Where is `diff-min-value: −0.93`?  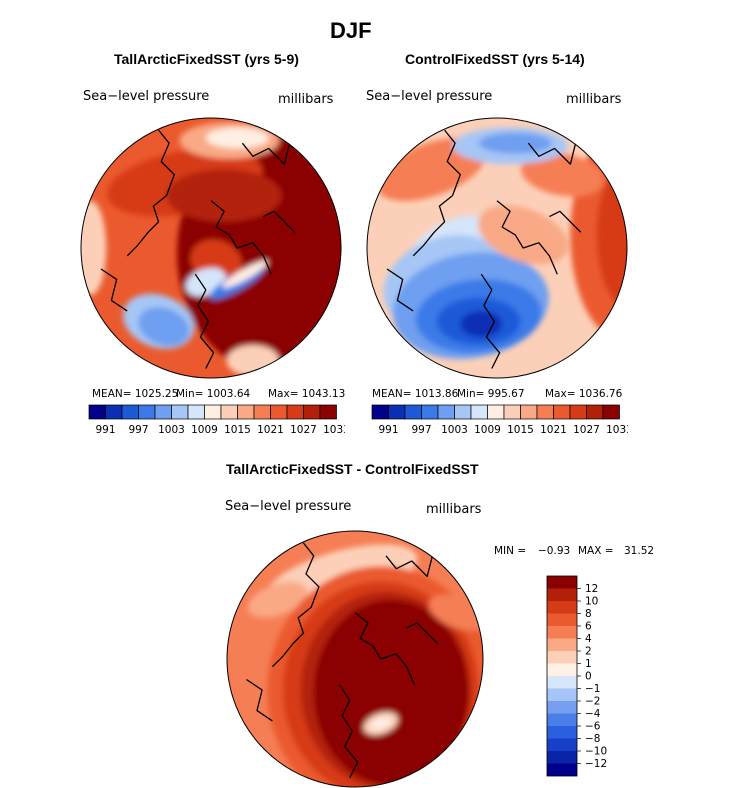
diff-min-value: −0.93 is located at coordinates (554, 551).